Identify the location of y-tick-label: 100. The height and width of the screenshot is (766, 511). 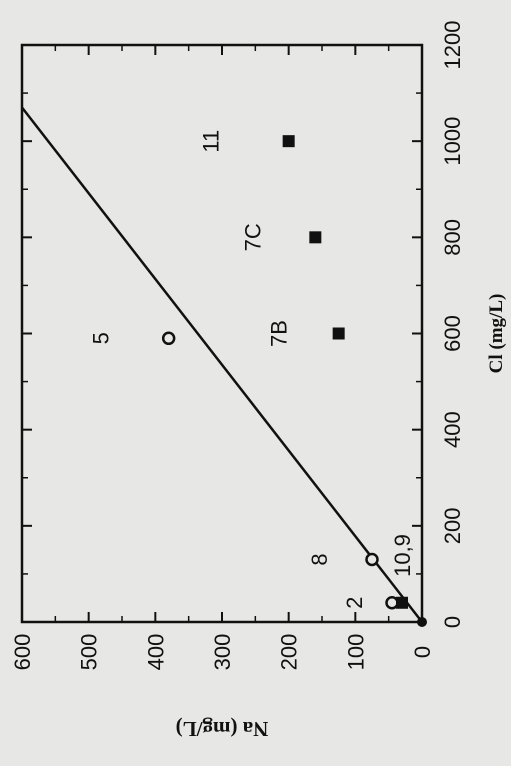
(355, 652).